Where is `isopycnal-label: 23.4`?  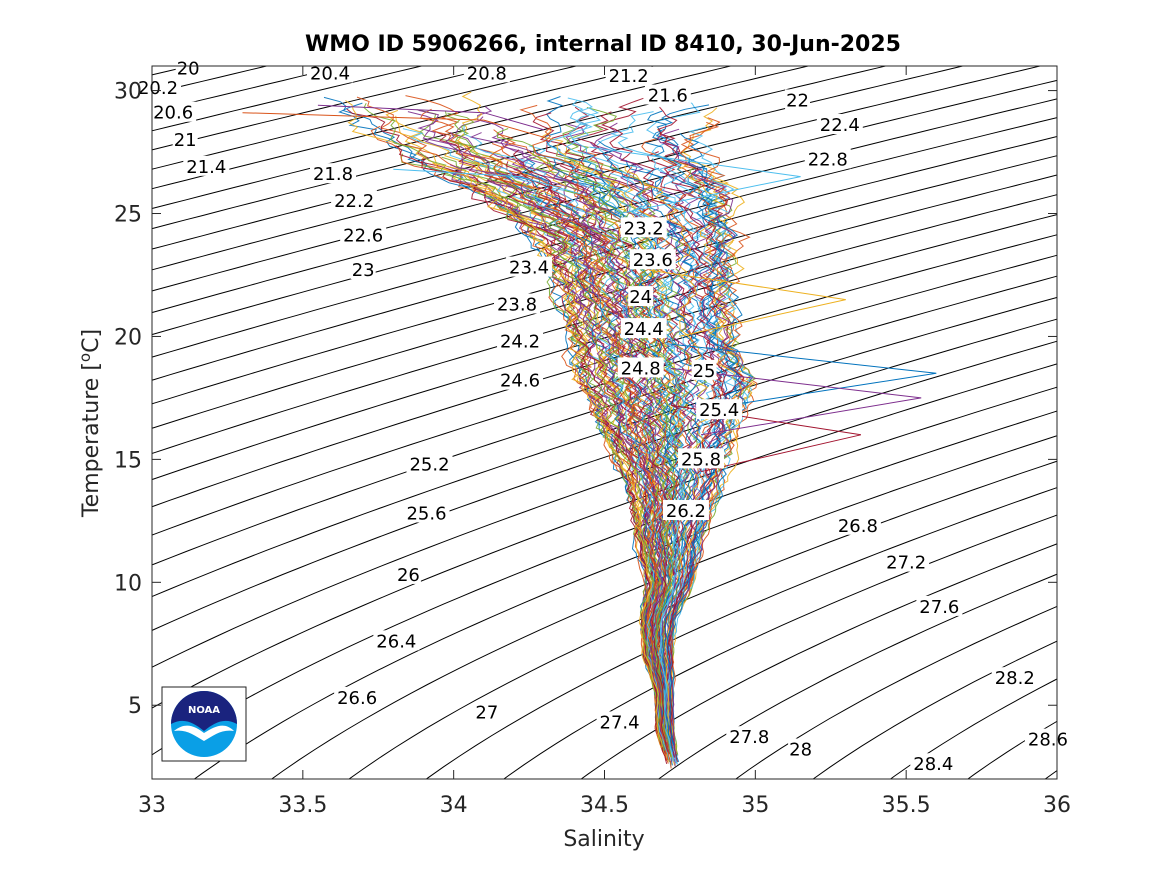 isopycnal-label: 23.4 is located at coordinates (529, 268).